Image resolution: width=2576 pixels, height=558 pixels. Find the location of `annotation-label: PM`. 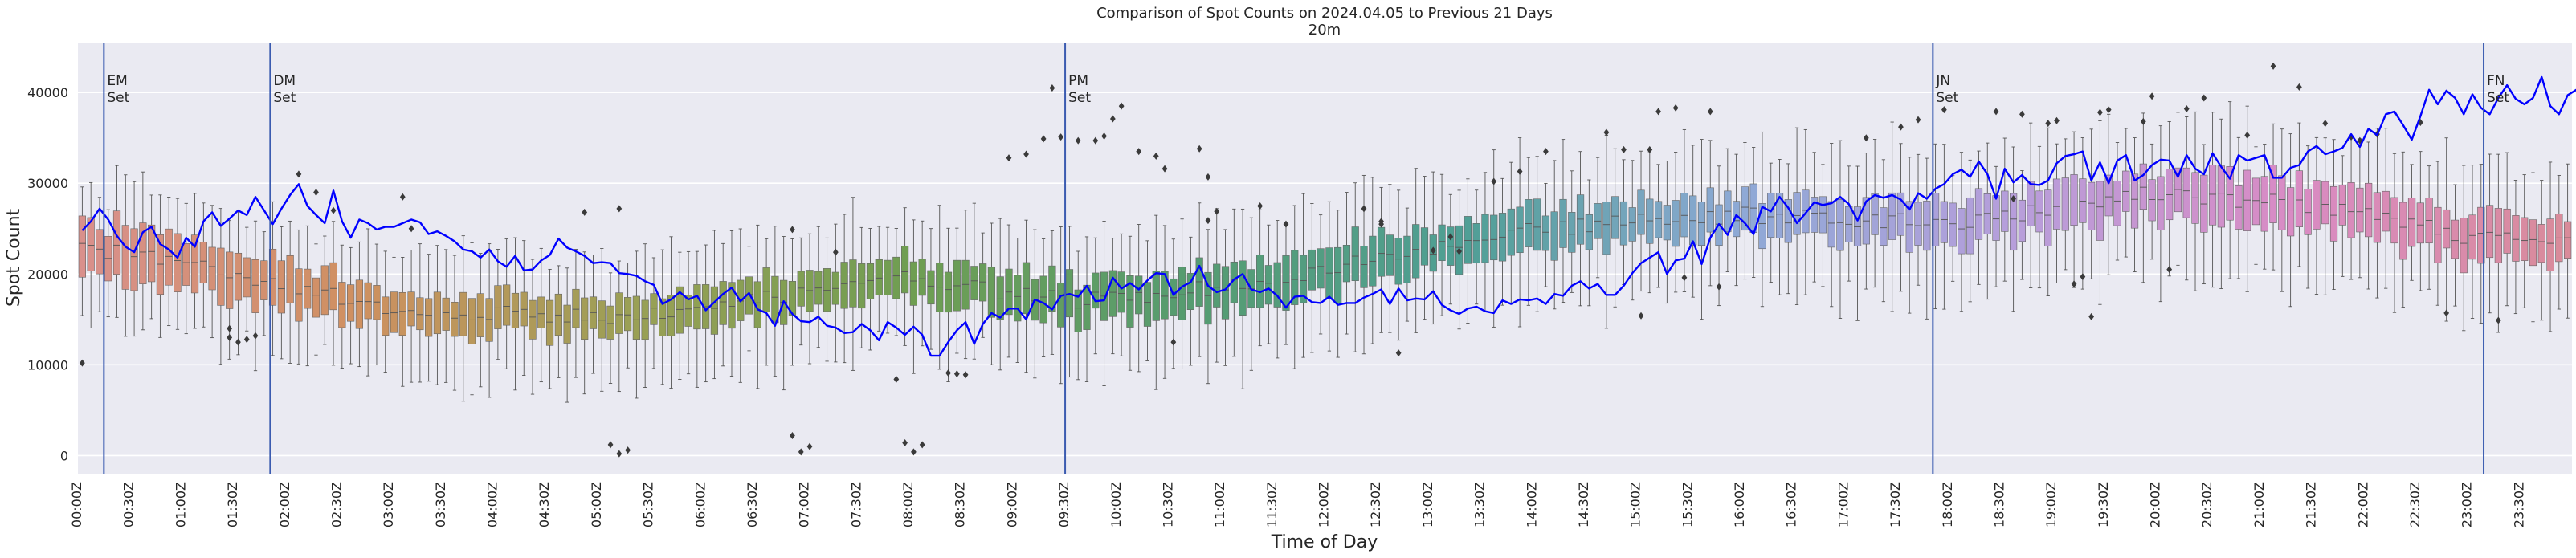

annotation-label: PM is located at coordinates (1078, 81).